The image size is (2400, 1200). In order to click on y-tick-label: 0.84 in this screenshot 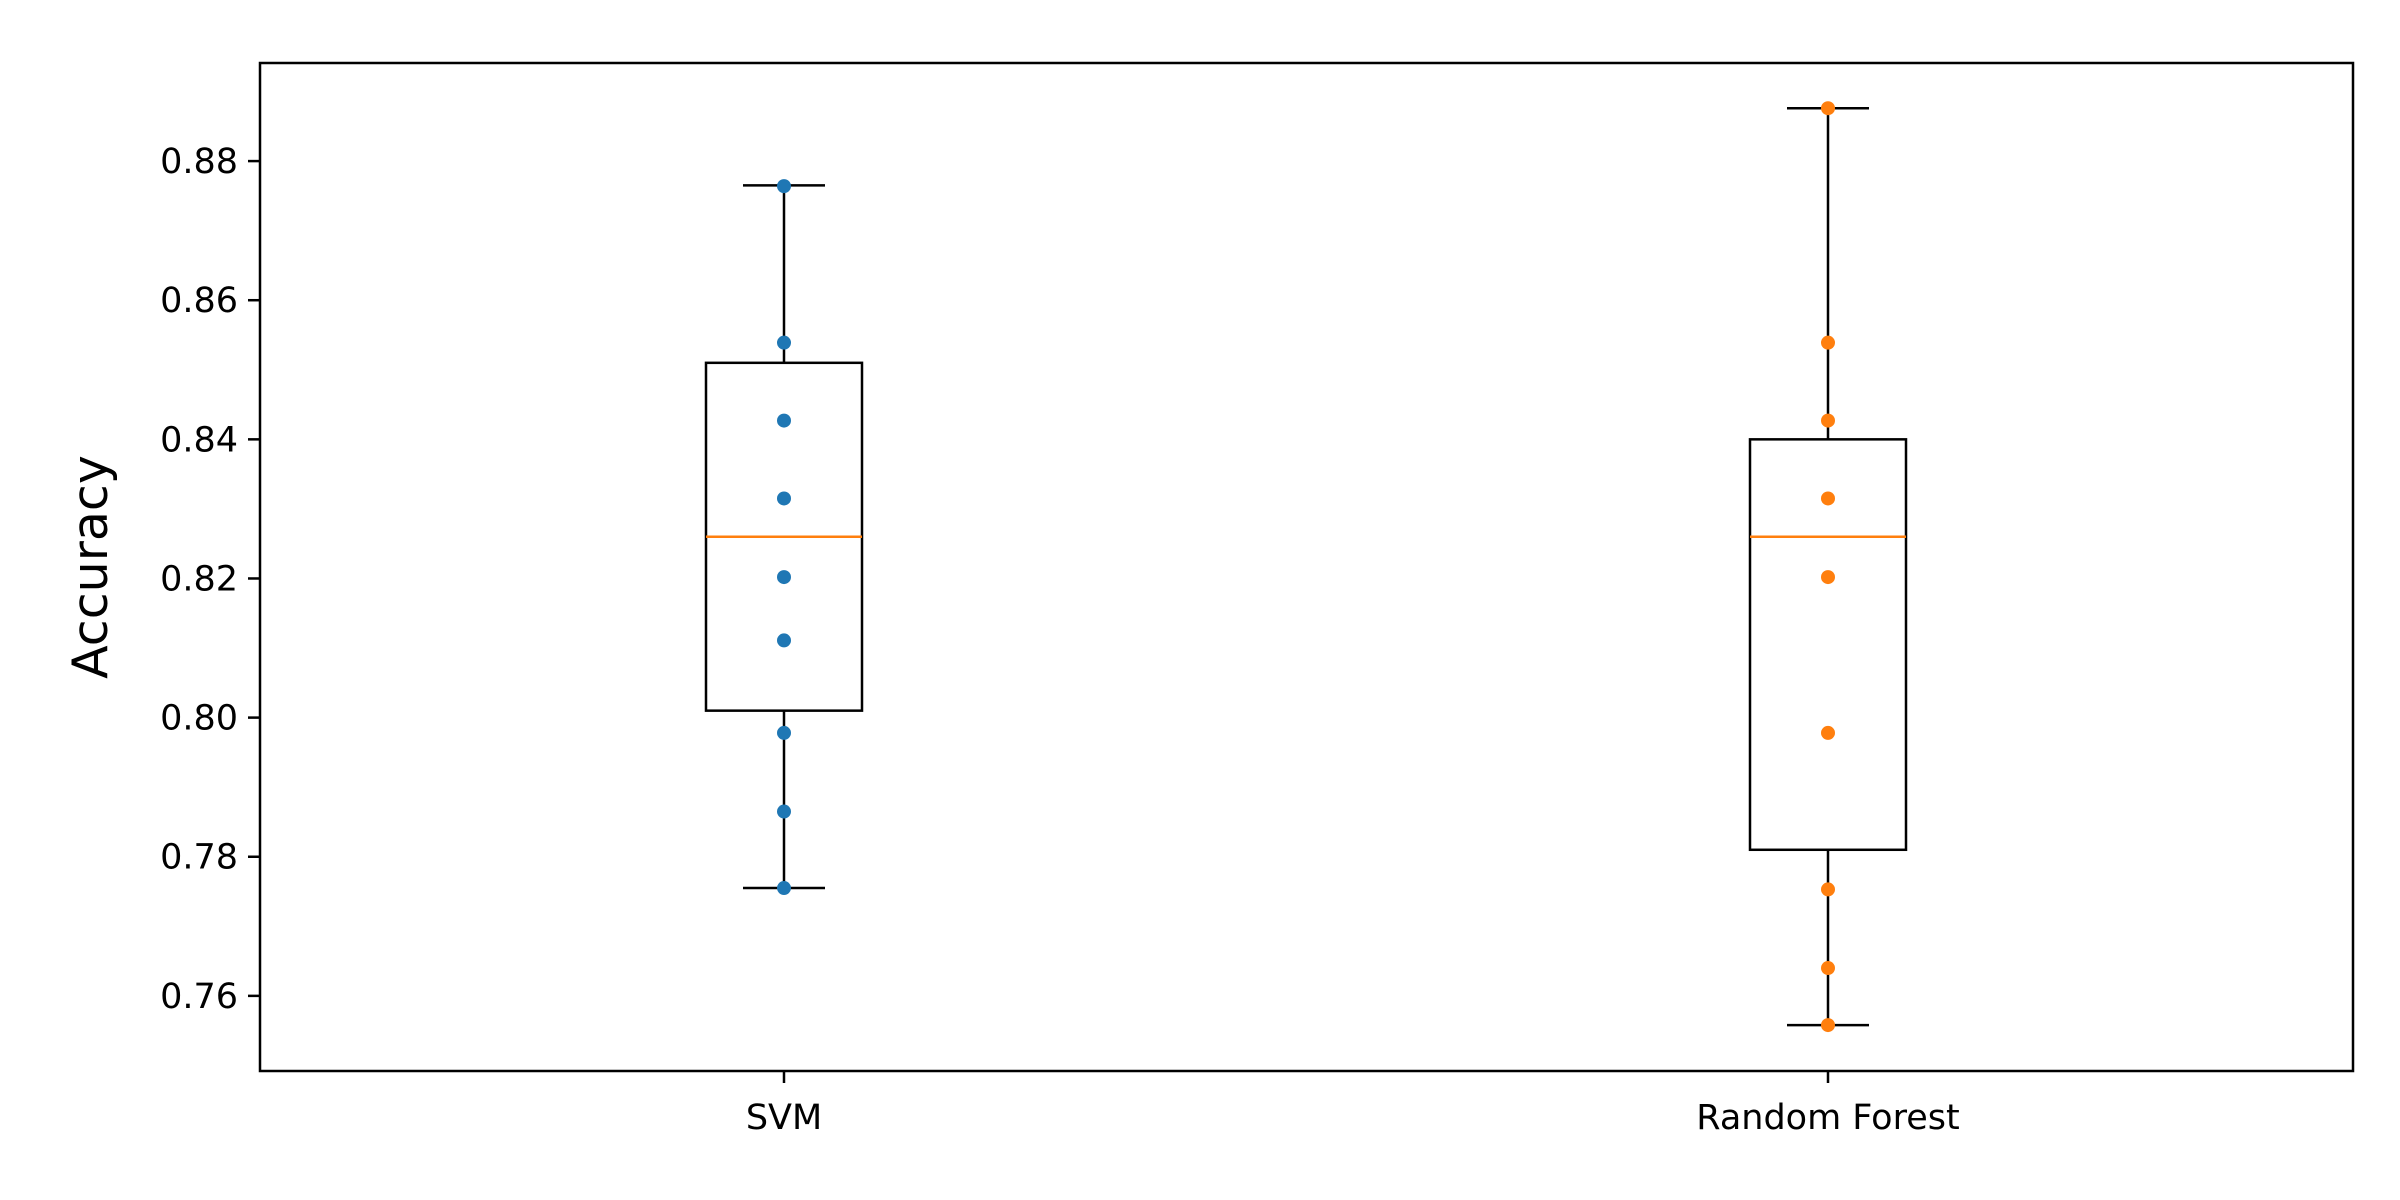, I will do `click(199, 440)`.